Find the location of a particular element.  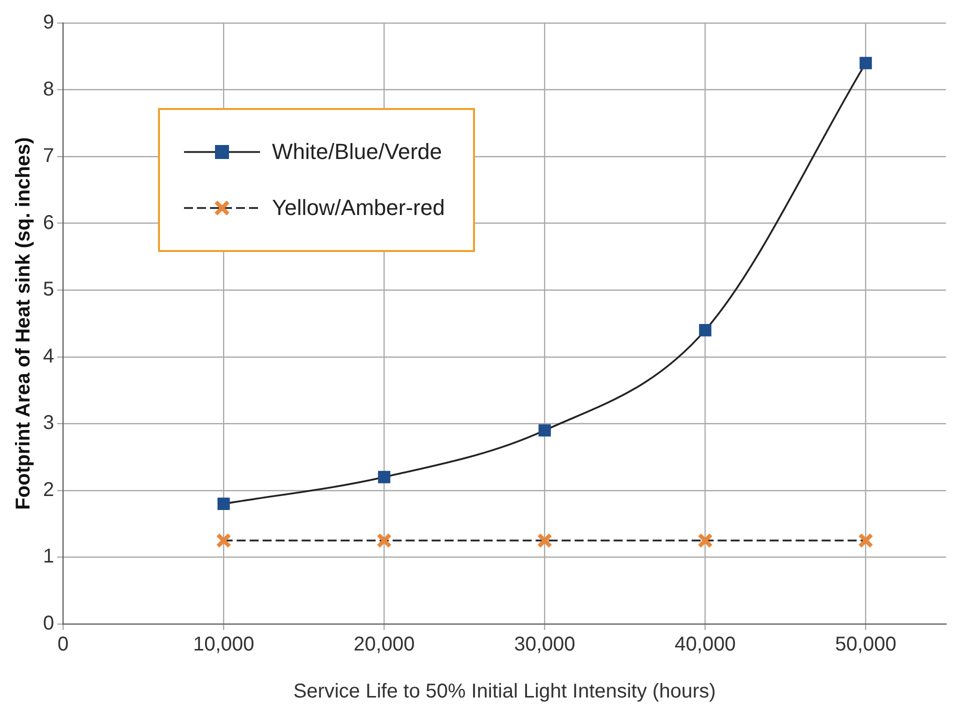

x-tick-label: 30,000 is located at coordinates (545, 645).